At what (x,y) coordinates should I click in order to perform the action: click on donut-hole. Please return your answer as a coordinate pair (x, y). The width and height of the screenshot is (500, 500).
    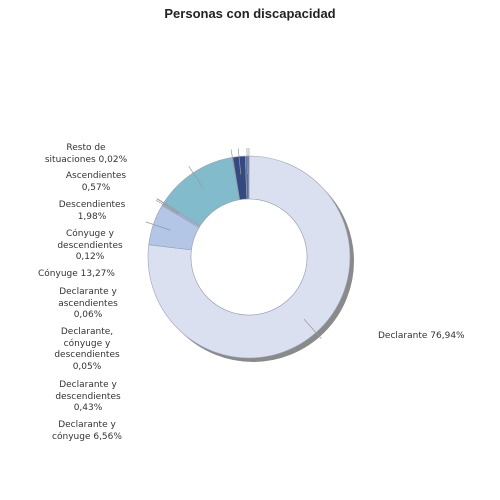
    Looking at the image, I should click on (249, 257).